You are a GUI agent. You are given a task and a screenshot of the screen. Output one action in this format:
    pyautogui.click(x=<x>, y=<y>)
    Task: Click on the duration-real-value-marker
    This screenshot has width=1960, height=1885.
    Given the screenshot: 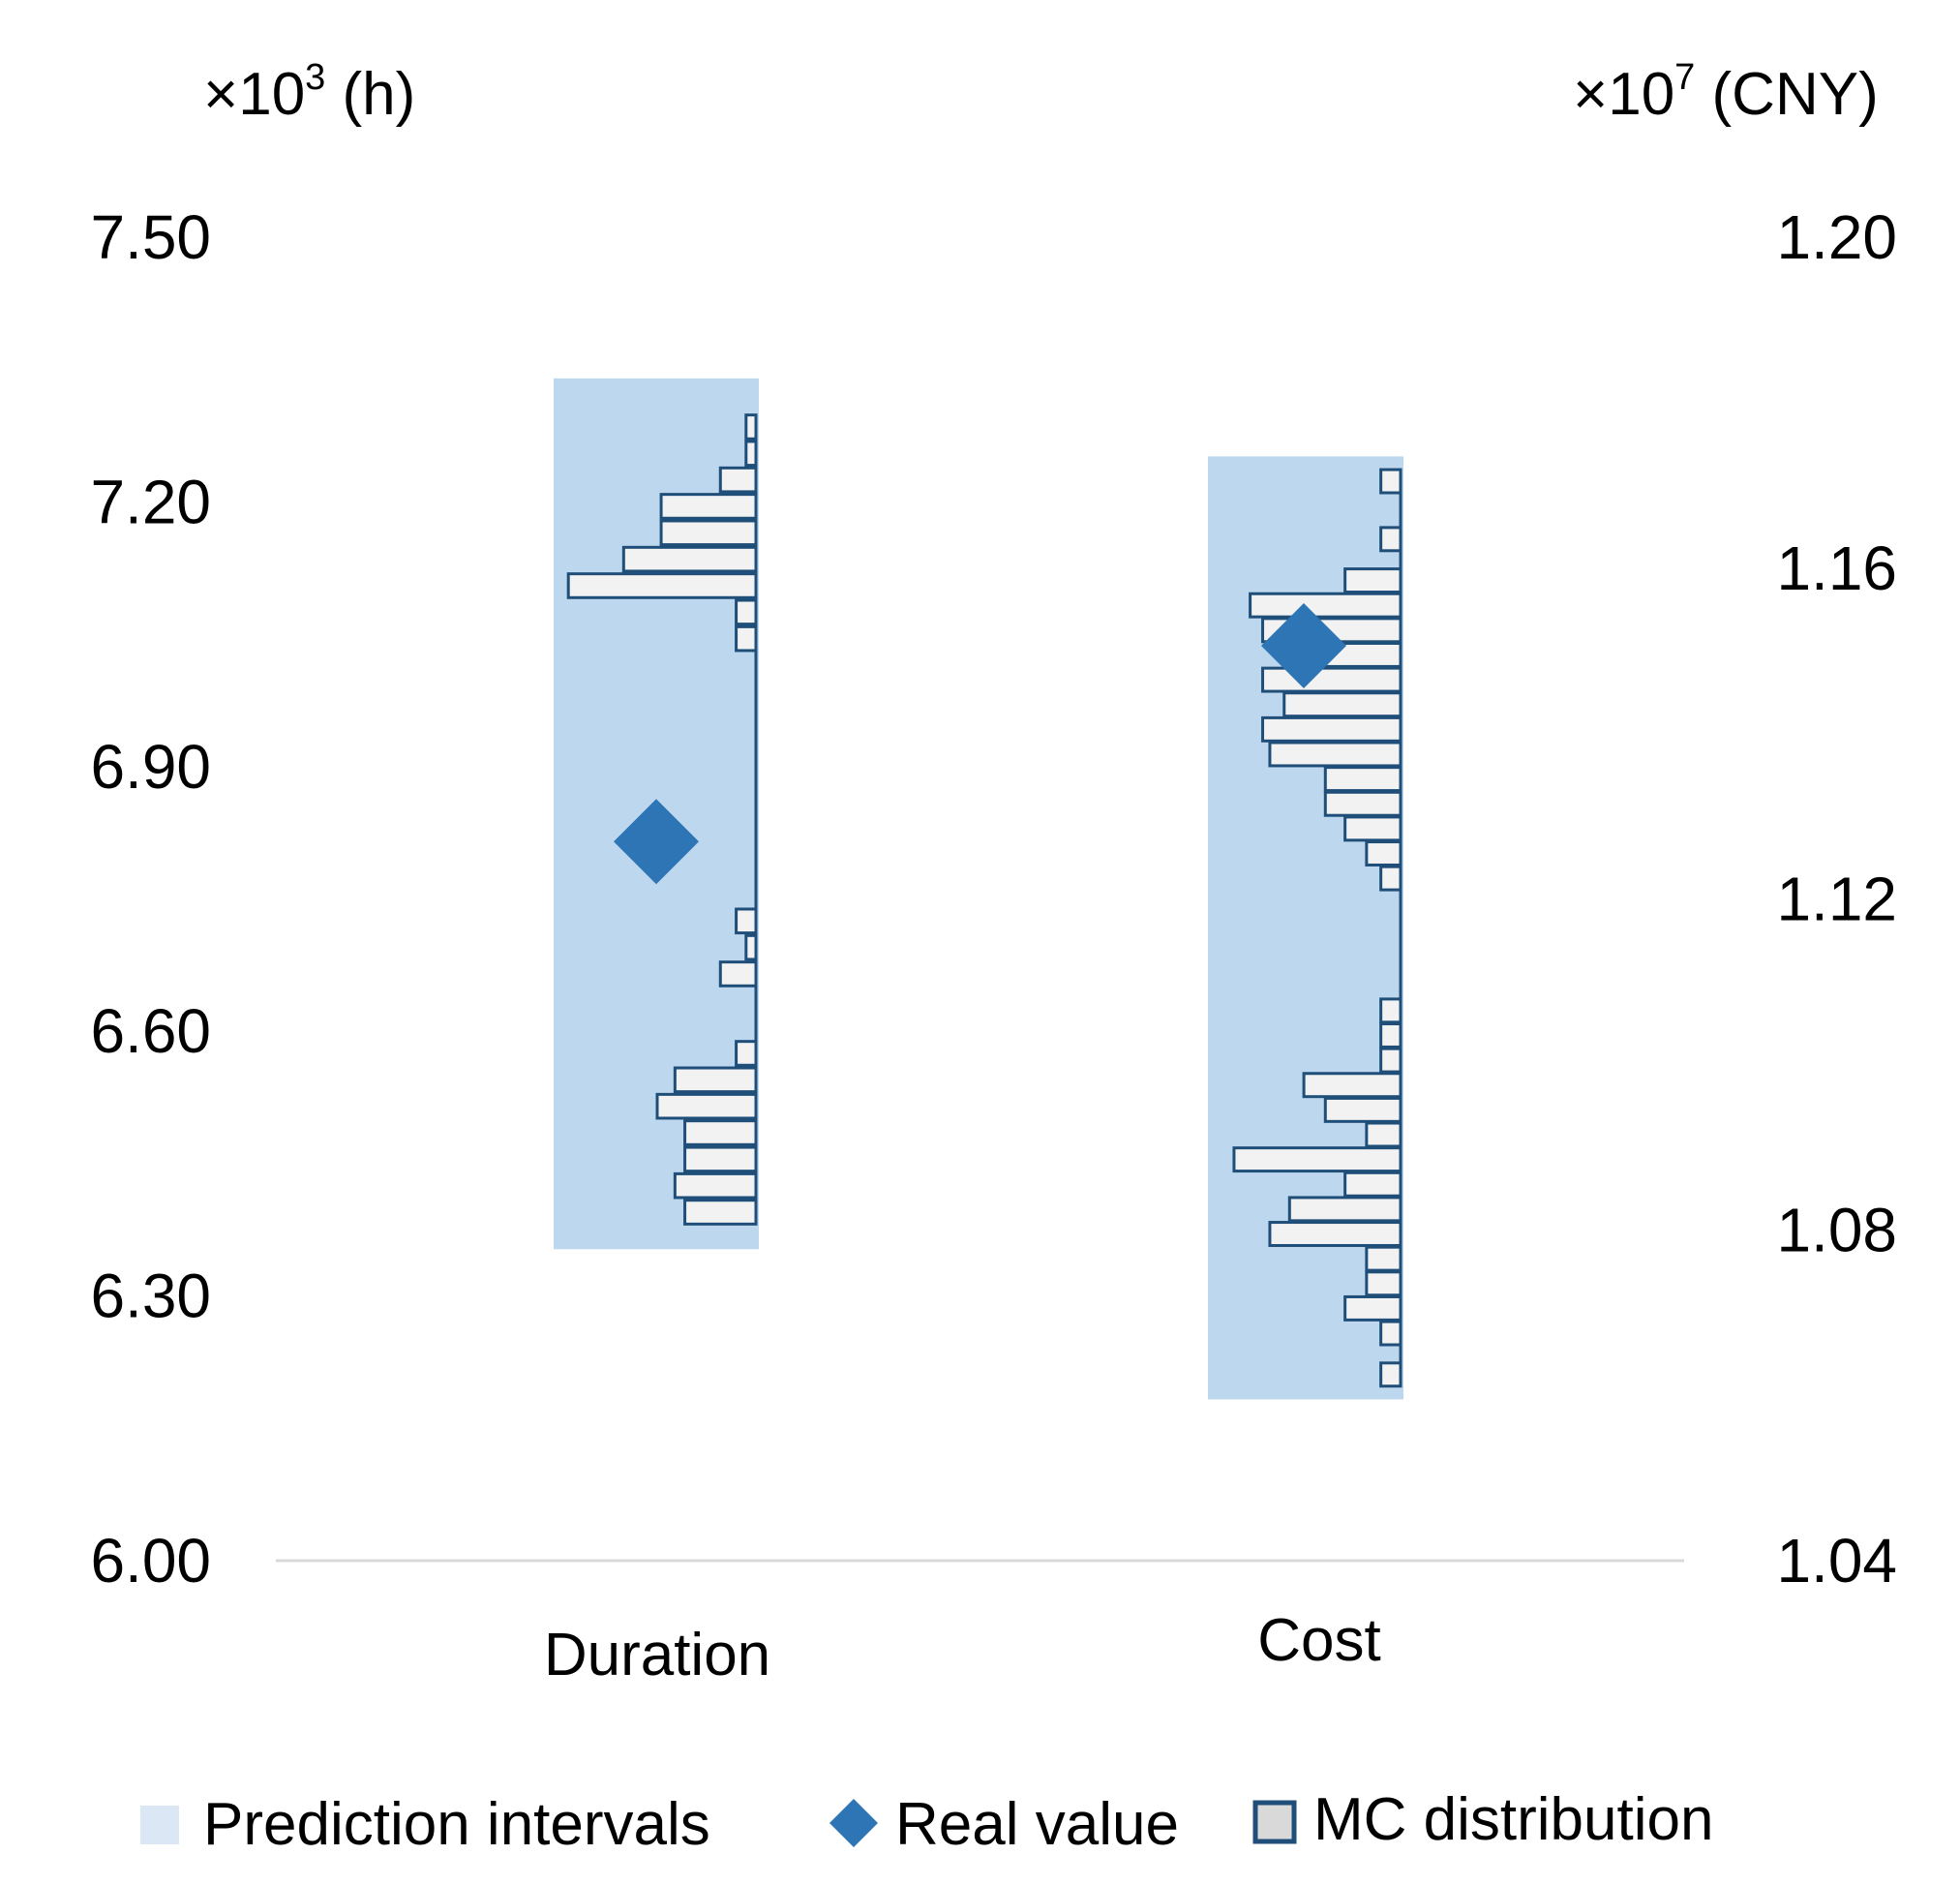 What is the action you would take?
    pyautogui.click(x=656, y=842)
    